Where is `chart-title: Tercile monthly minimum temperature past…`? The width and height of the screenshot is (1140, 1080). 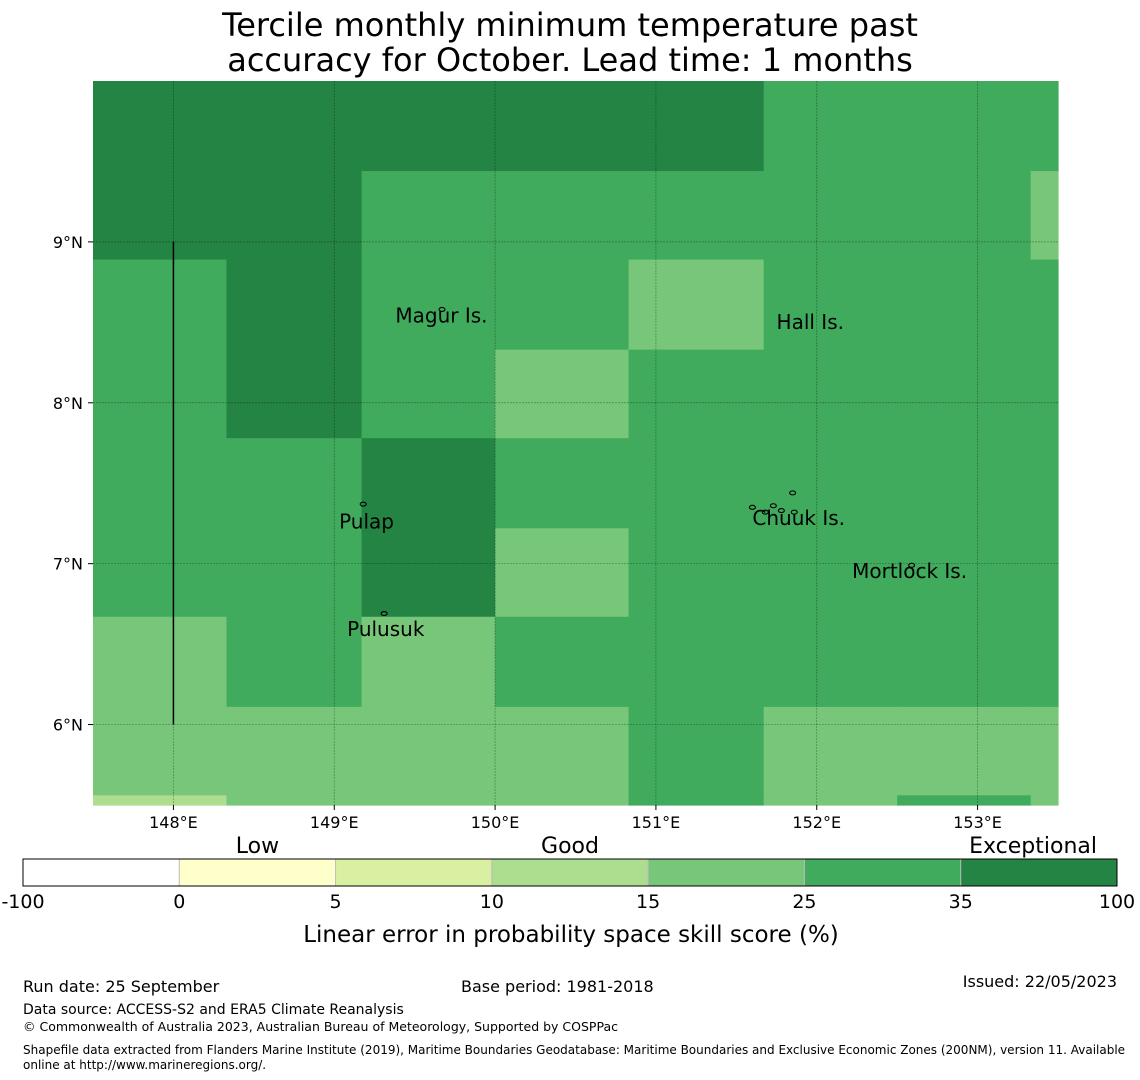 chart-title: Tercile monthly minimum temperature past… is located at coordinates (570, 42).